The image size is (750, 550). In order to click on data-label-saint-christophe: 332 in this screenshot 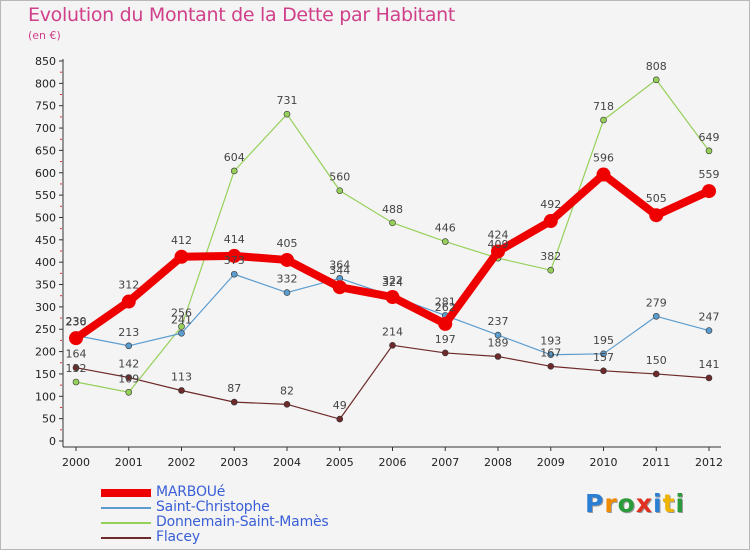, I will do `click(287, 279)`.